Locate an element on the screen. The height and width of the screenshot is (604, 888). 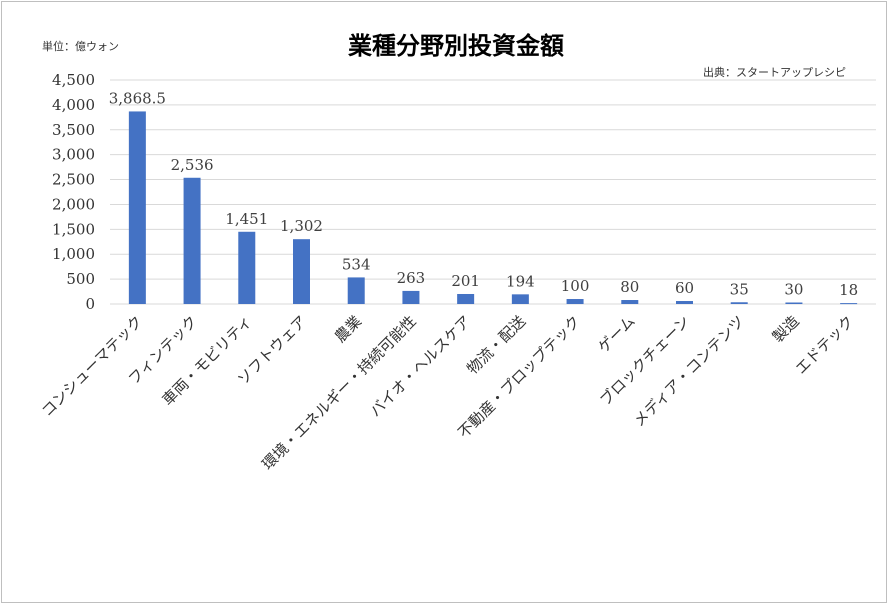
data-label: 1,451 is located at coordinates (246, 219).